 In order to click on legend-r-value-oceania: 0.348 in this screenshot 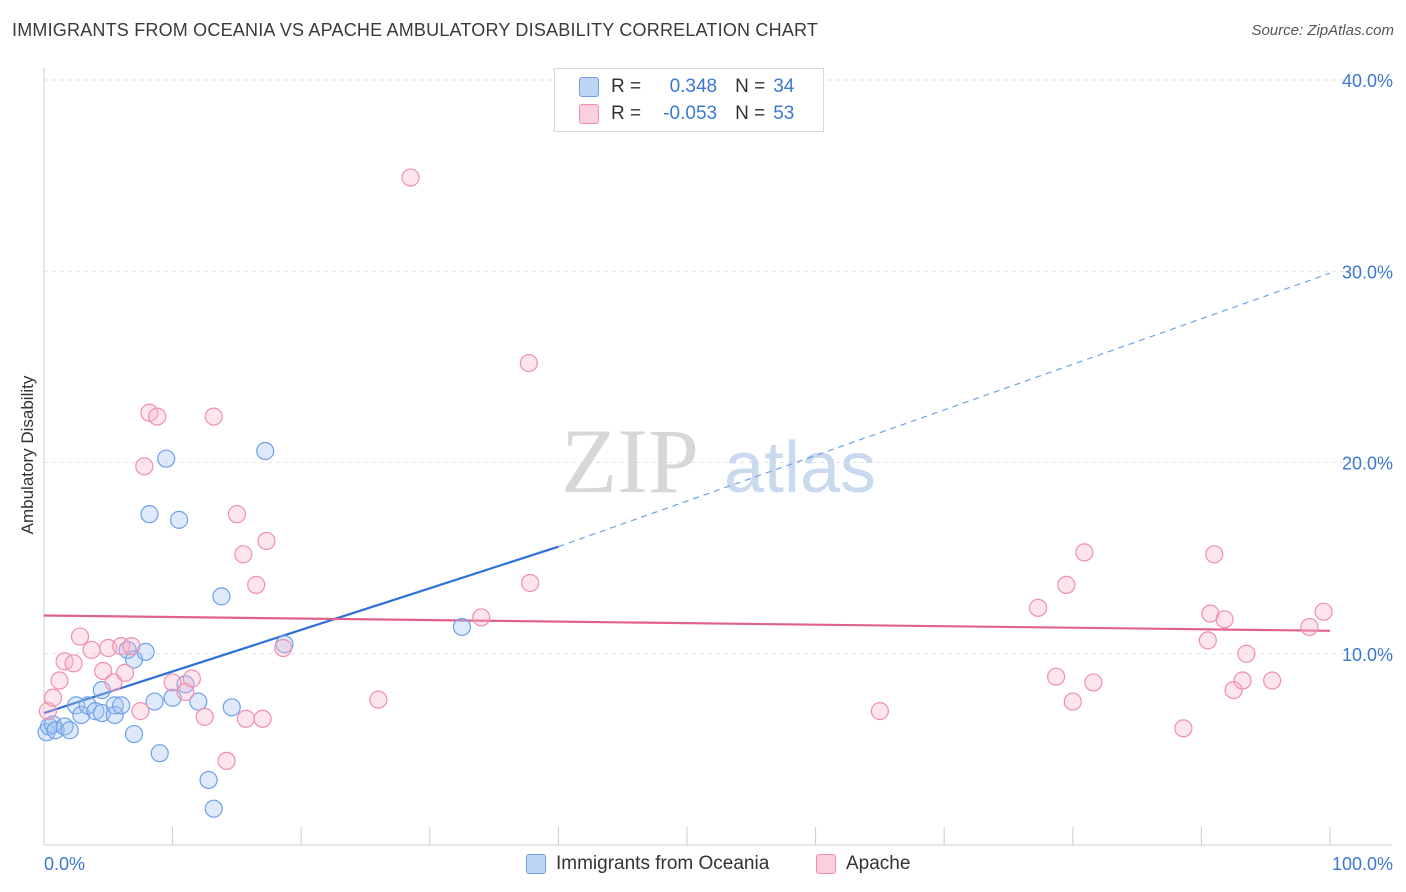, I will do `click(693, 86)`.